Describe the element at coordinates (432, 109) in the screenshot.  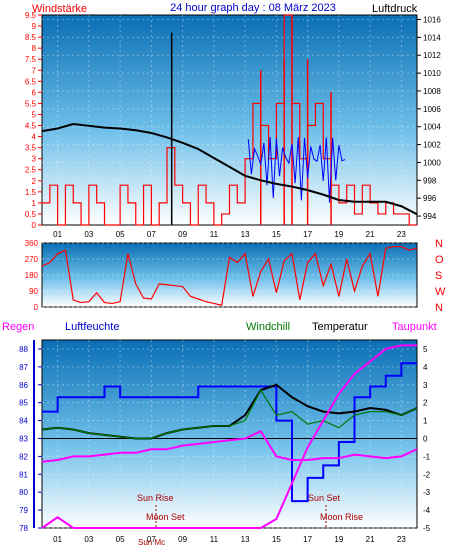
I see `right-tick-label: 1006` at that location.